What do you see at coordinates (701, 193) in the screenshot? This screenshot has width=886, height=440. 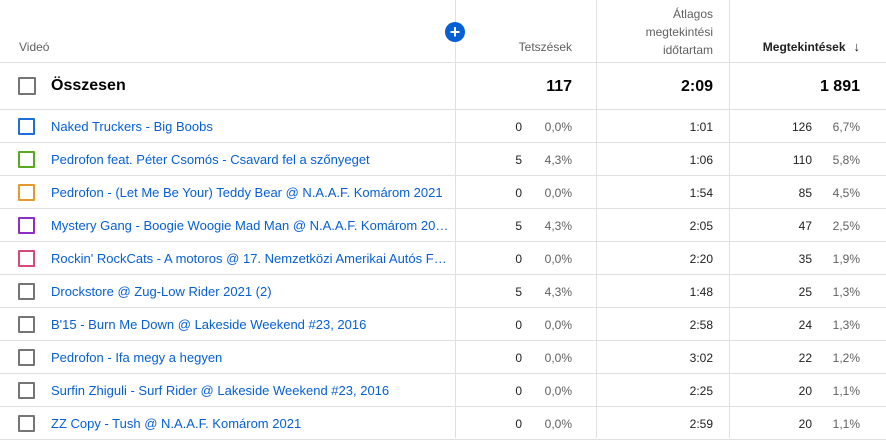 I see `row-avg-duration: 1:54` at bounding box center [701, 193].